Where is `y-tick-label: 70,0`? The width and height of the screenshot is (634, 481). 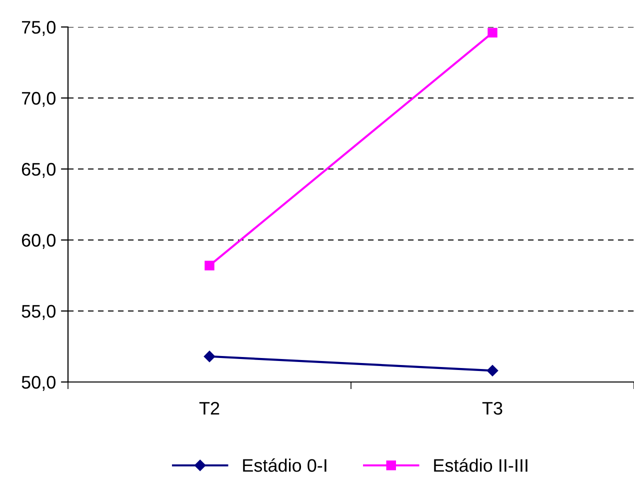 y-tick-label: 70,0 is located at coordinates (39, 99).